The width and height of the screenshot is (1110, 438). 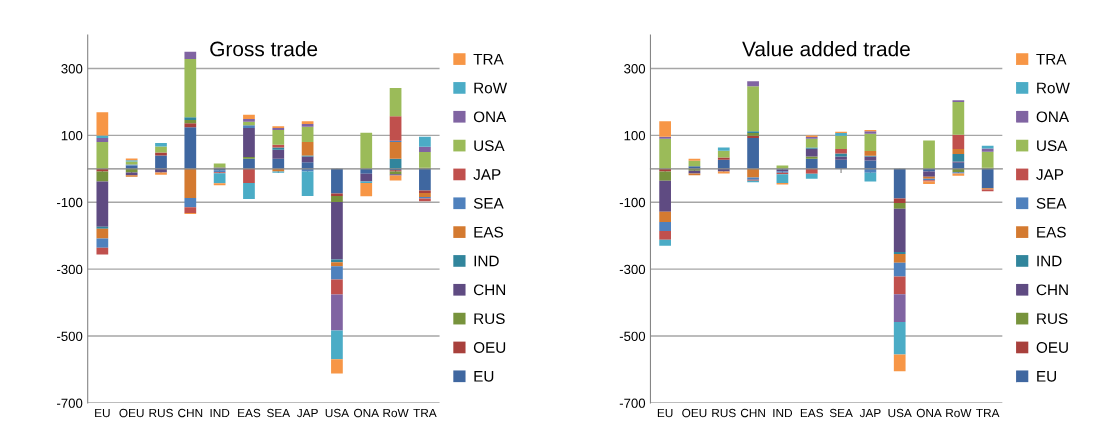 What do you see at coordinates (264, 49) in the screenshot?
I see `chart-title: Gross trade` at bounding box center [264, 49].